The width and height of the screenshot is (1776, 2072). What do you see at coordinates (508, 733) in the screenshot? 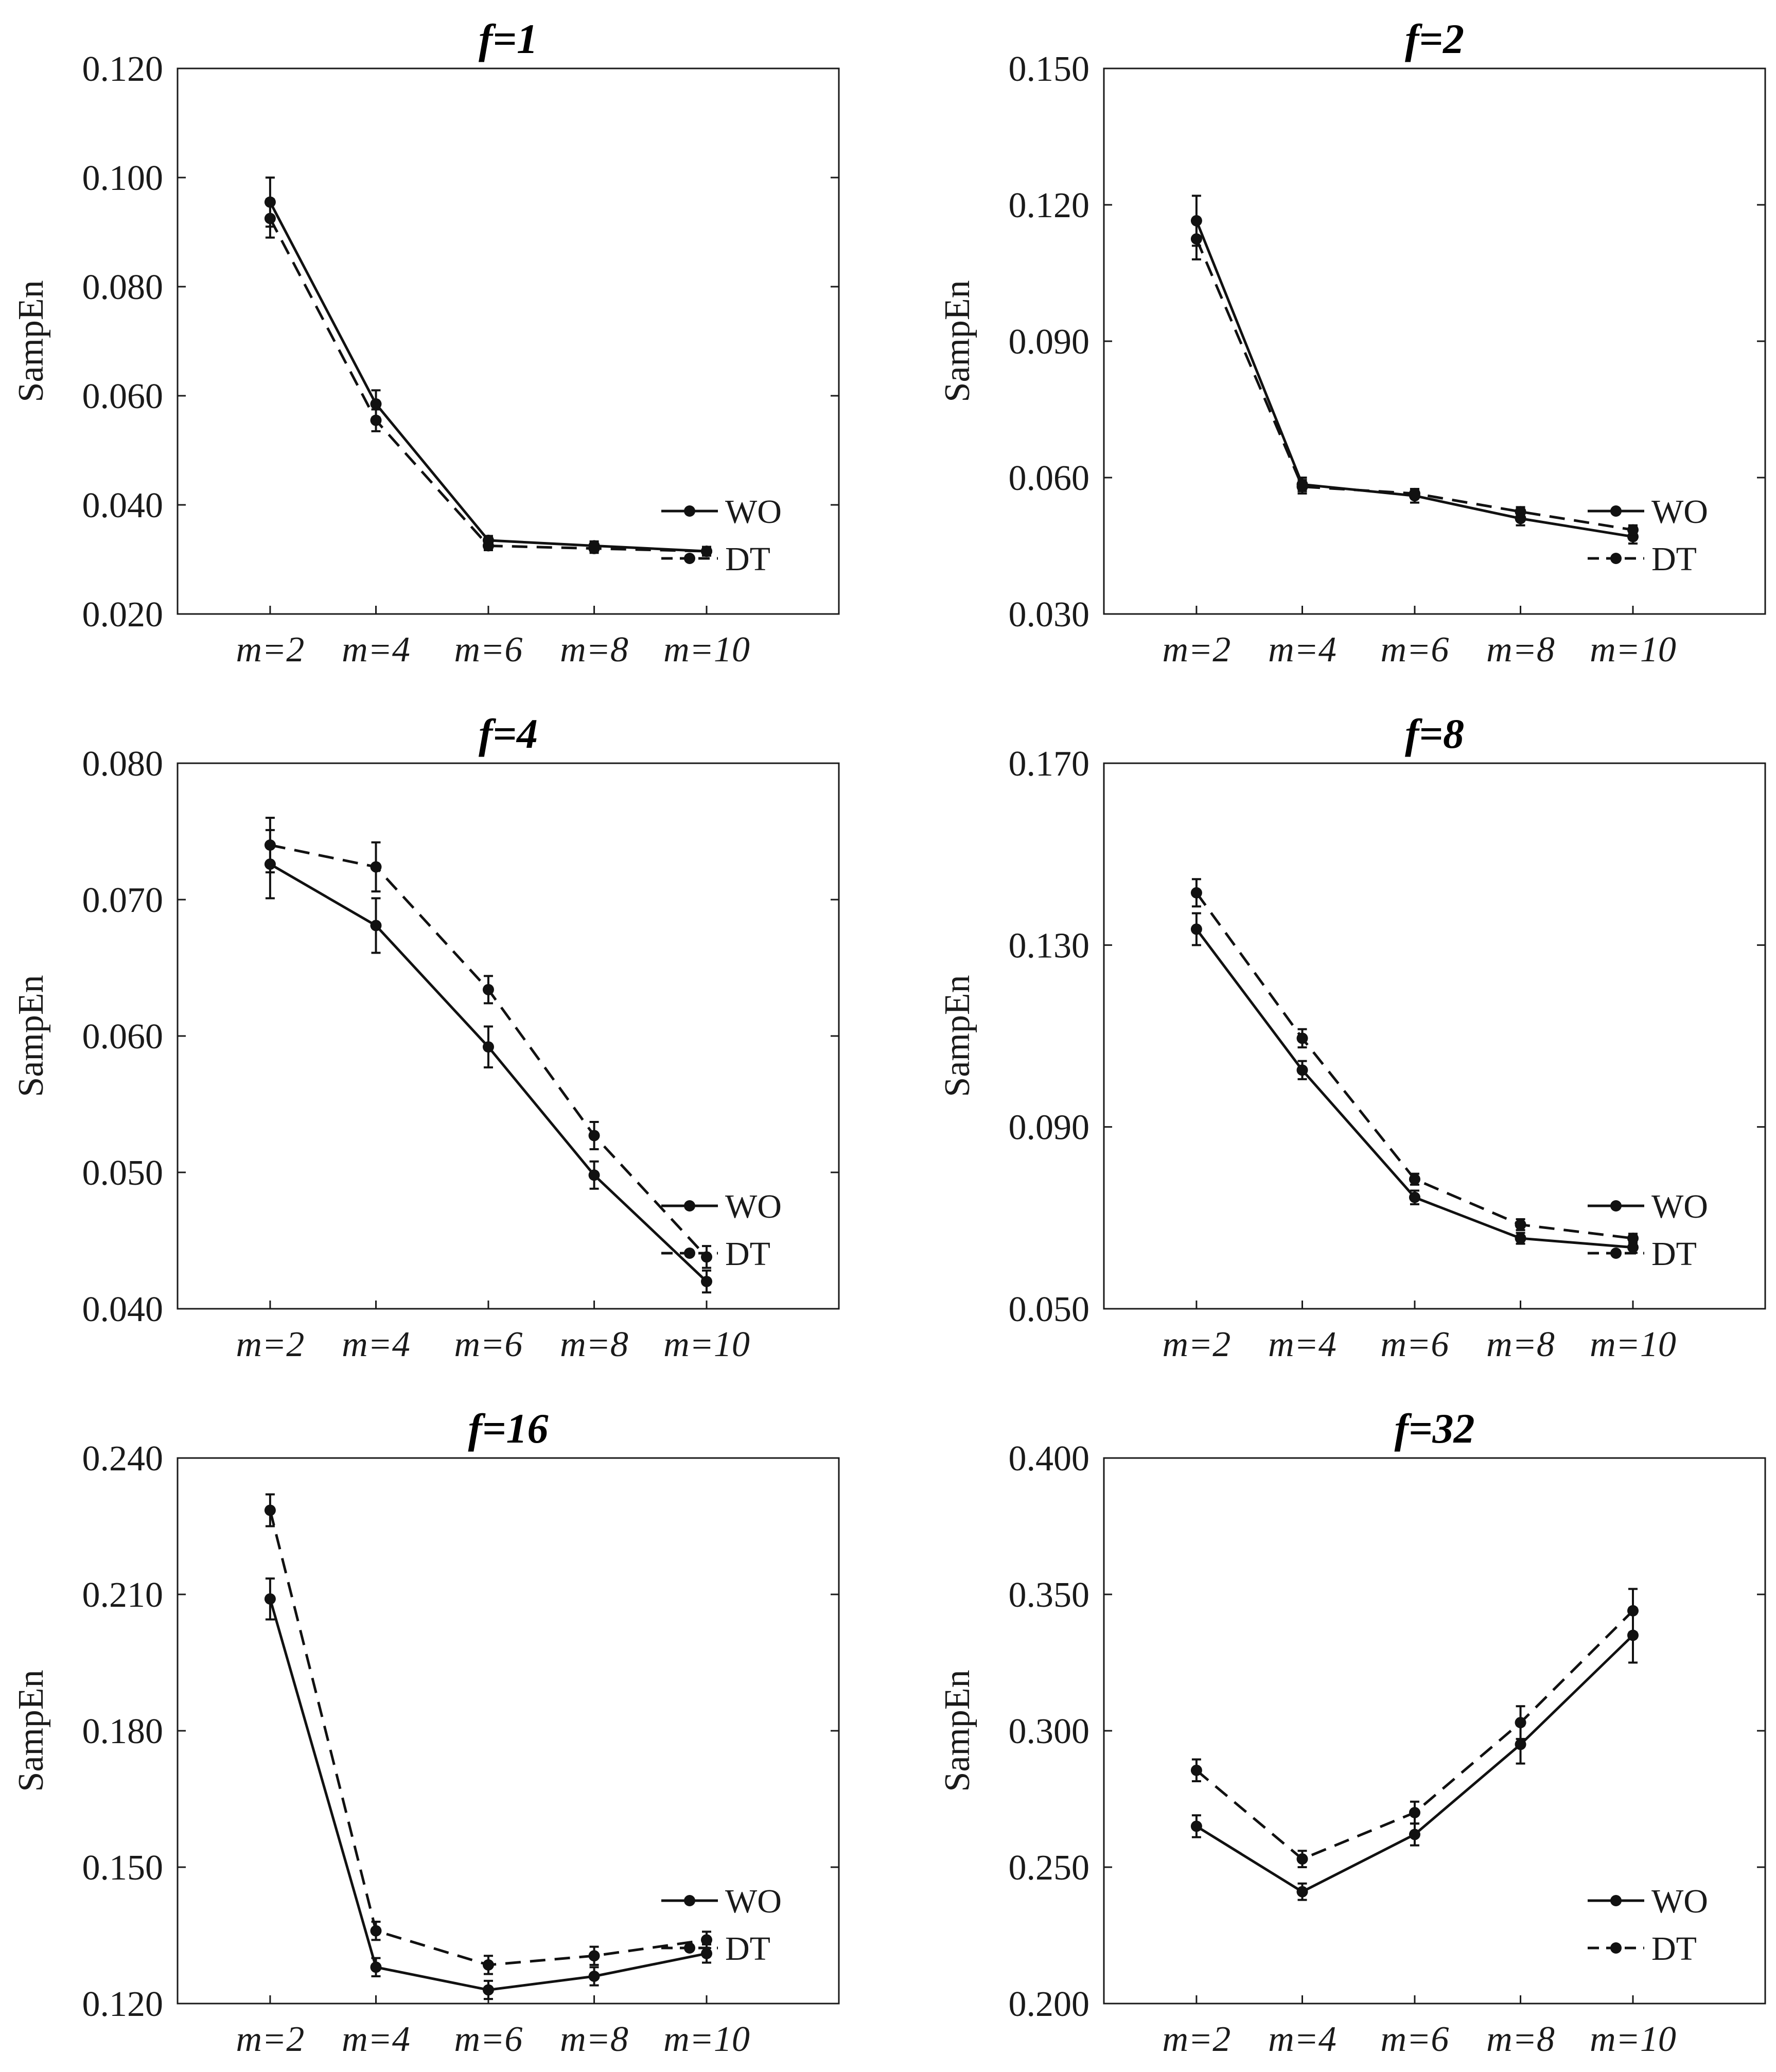
I see `chart-title: f=4` at bounding box center [508, 733].